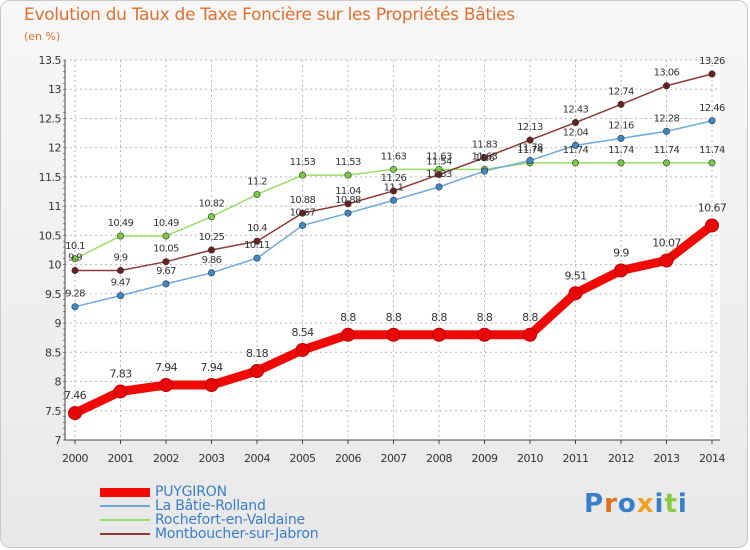 This screenshot has width=750, height=550. What do you see at coordinates (302, 332) in the screenshot?
I see `data-label: 8.54` at bounding box center [302, 332].